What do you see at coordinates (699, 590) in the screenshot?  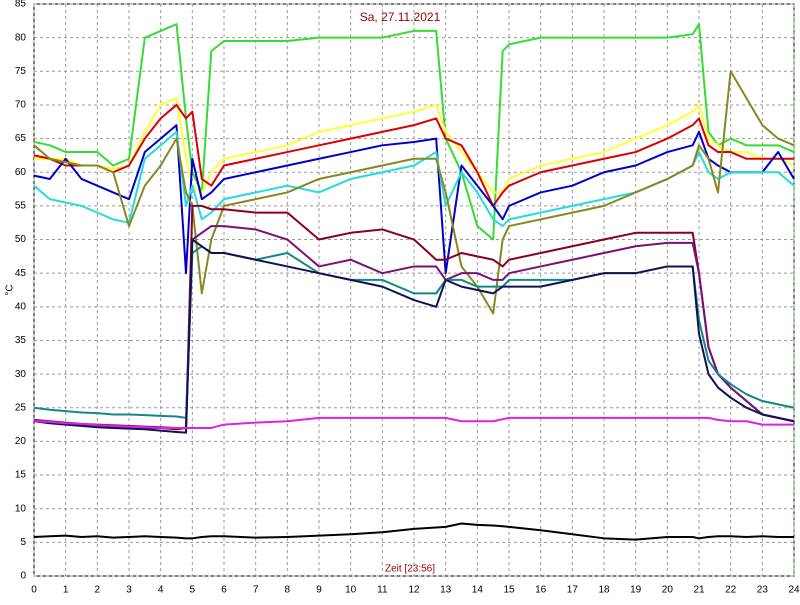 I see `x-tick-label: 21` at bounding box center [699, 590].